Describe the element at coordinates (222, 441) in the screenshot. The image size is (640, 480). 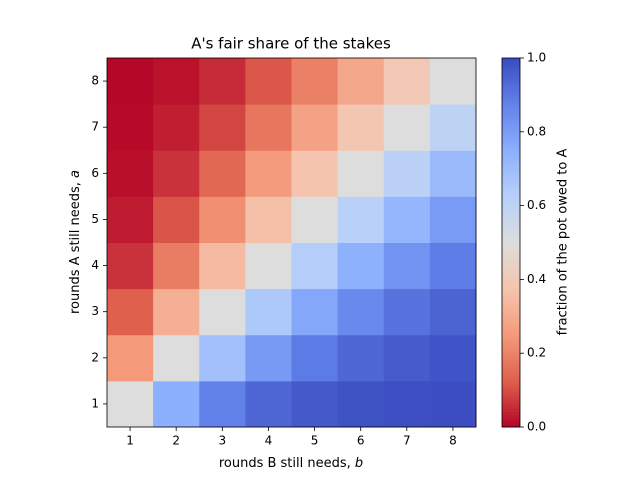
I see `x-tick-label: 3` at that location.